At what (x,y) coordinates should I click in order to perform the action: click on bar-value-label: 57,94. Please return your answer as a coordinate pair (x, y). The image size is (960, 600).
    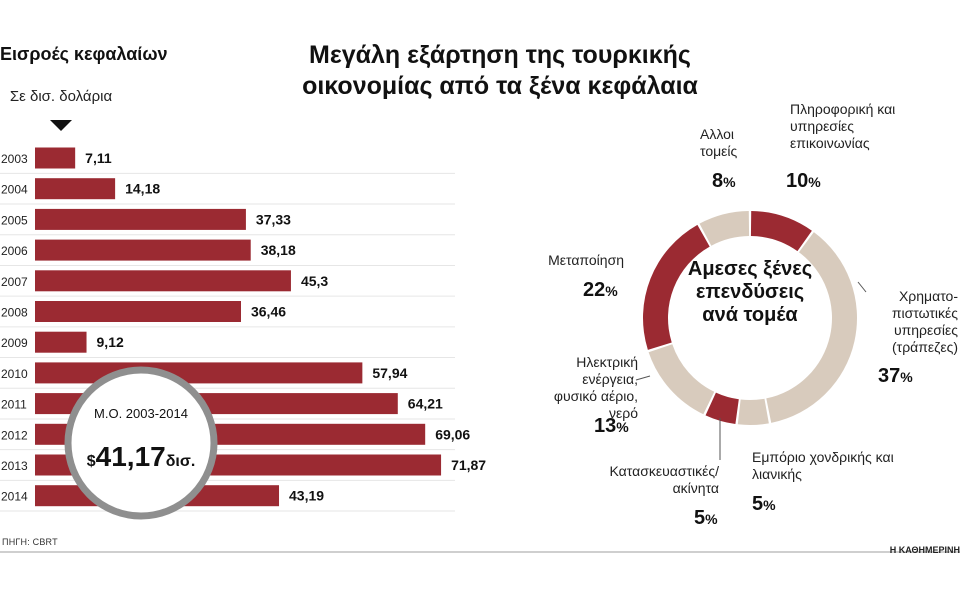
    Looking at the image, I should click on (389, 373).